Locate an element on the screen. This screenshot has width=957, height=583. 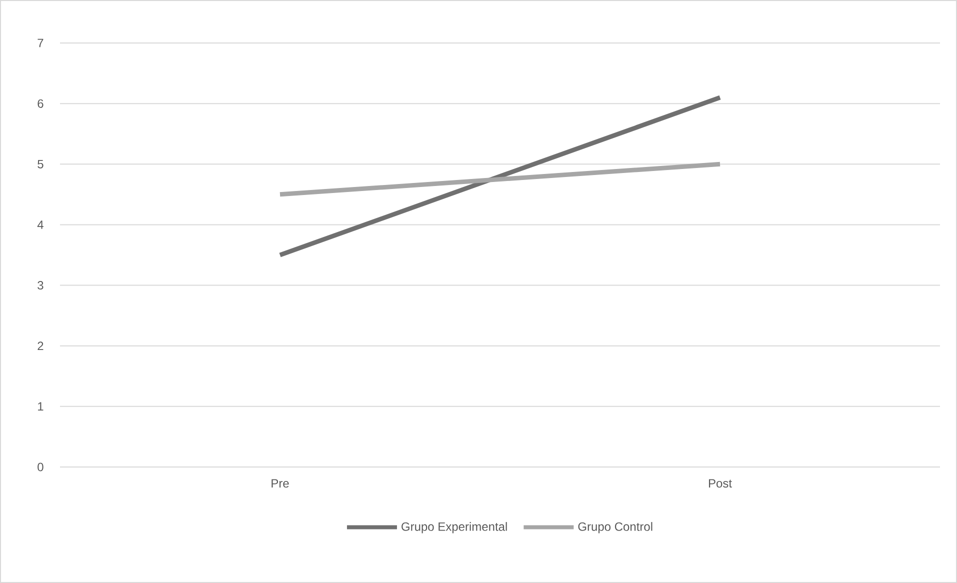
y-tick-label: 6 is located at coordinates (41, 103).